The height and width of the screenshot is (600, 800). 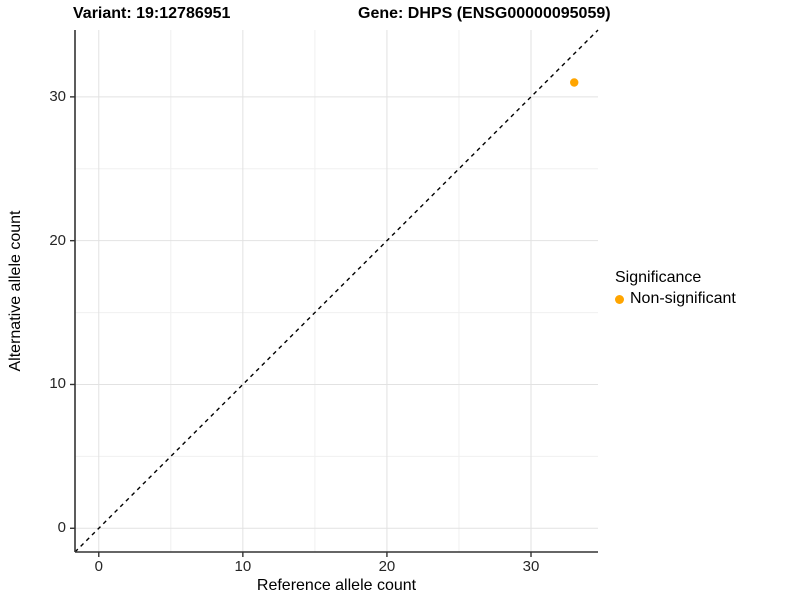 What do you see at coordinates (658, 277) in the screenshot?
I see `legend-title: Significance` at bounding box center [658, 277].